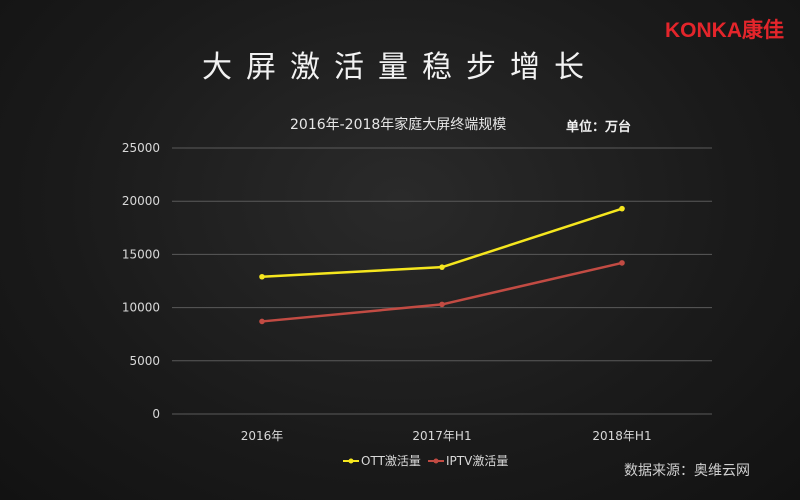 The width and height of the screenshot is (800, 500). What do you see at coordinates (141, 254) in the screenshot?
I see `y-tick-label: 15000` at bounding box center [141, 254].